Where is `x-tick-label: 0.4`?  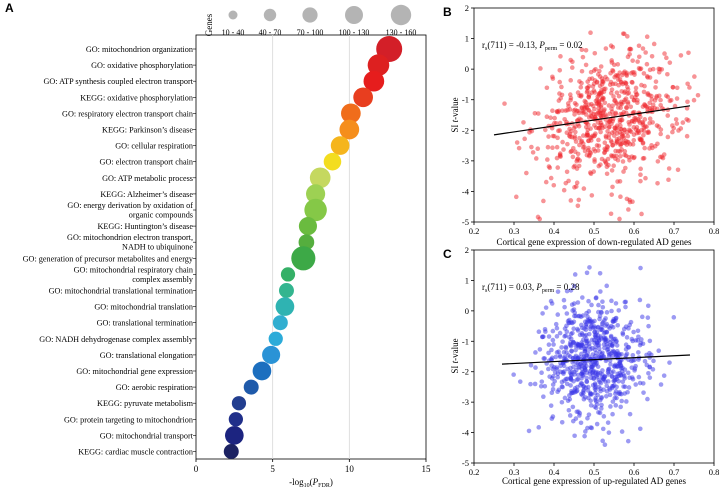
x-tick-label: 0.4 is located at coordinates (554, 472).